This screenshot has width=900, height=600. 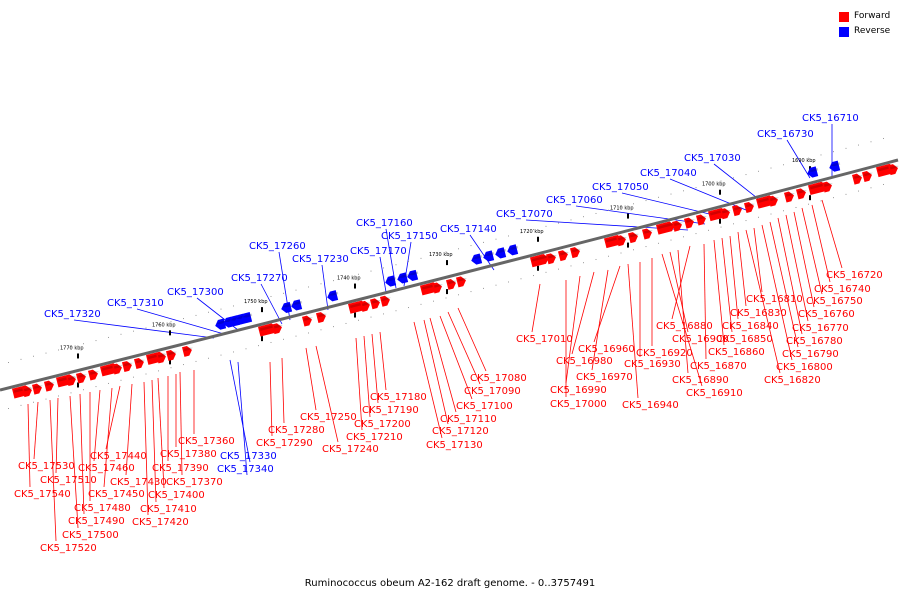 I want to click on reverse-gene-label: CK5_17260, so click(x=277, y=246).